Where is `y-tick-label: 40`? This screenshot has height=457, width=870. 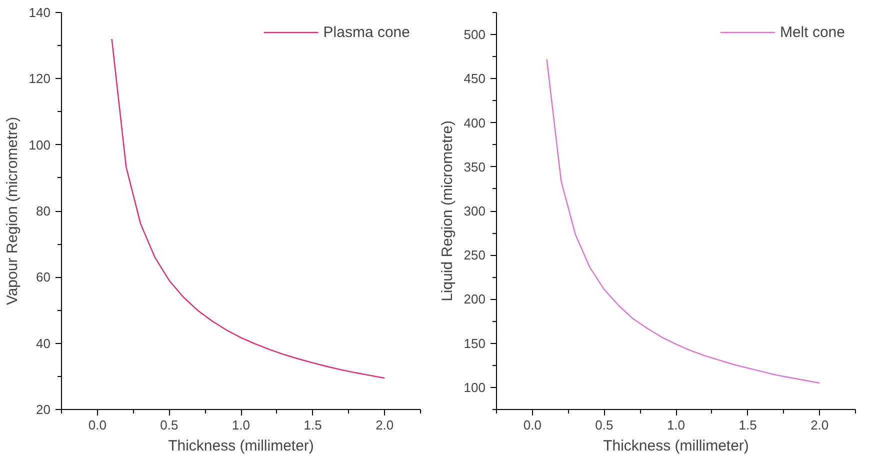 y-tick-label: 40 is located at coordinates (43, 343).